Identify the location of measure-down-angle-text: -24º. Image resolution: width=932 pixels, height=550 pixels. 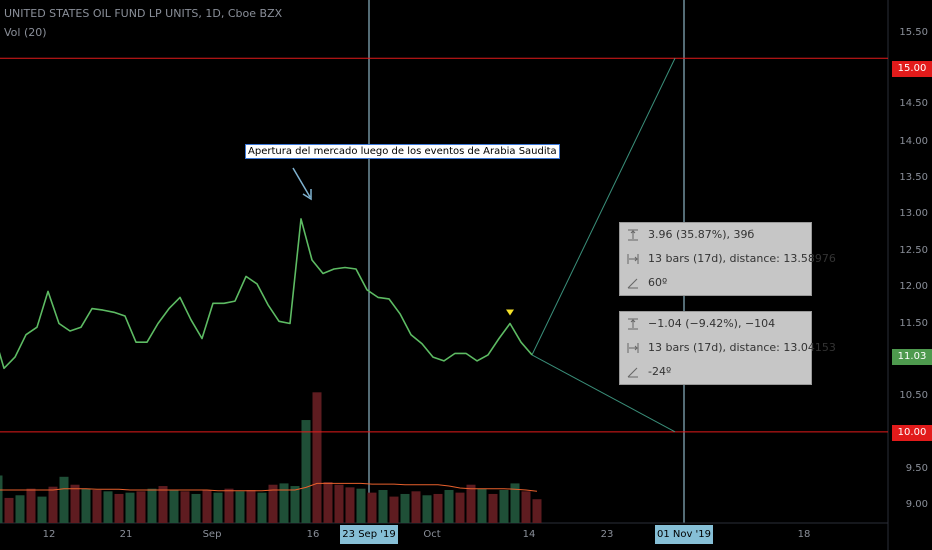
(660, 371).